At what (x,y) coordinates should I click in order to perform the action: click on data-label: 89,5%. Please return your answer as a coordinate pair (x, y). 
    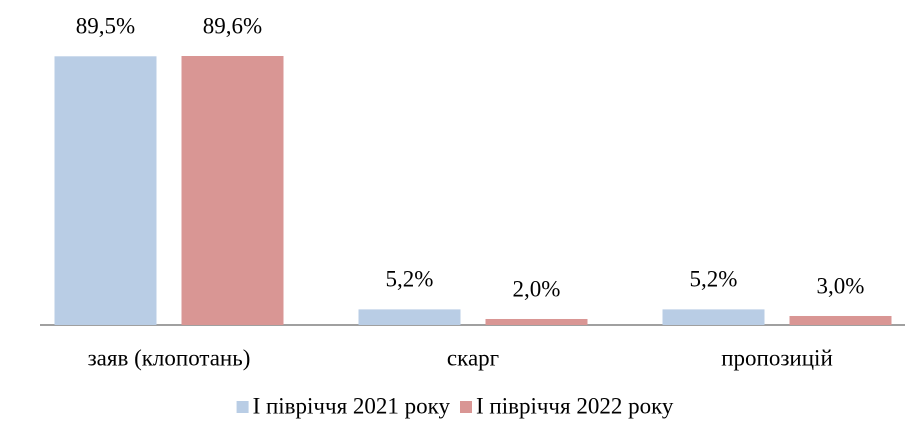
    Looking at the image, I should click on (105, 26).